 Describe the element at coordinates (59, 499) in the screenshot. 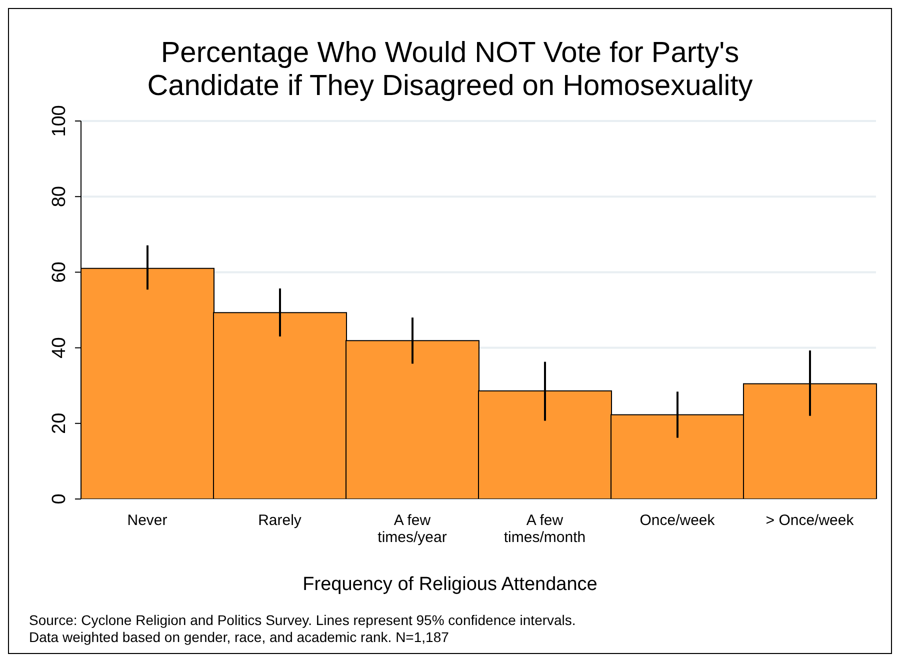

I see `y-tick-label: 0` at that location.